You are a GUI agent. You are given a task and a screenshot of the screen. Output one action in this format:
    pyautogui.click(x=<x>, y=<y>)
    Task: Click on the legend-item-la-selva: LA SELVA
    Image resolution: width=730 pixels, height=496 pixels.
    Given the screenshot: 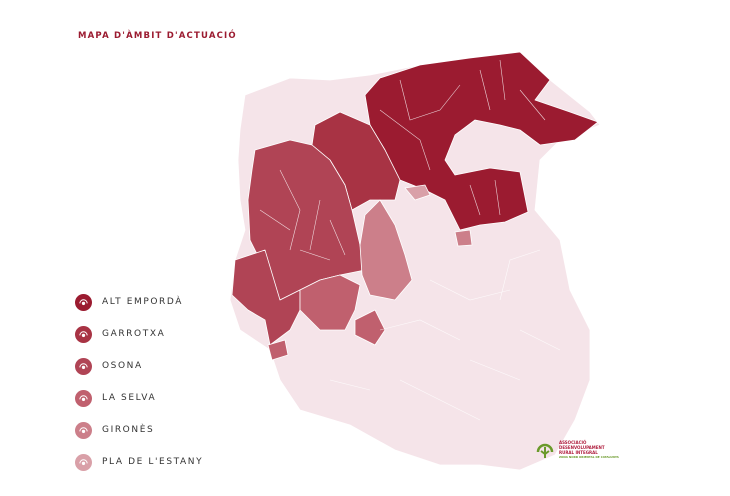 What is the action you would take?
    pyautogui.click(x=139, y=398)
    